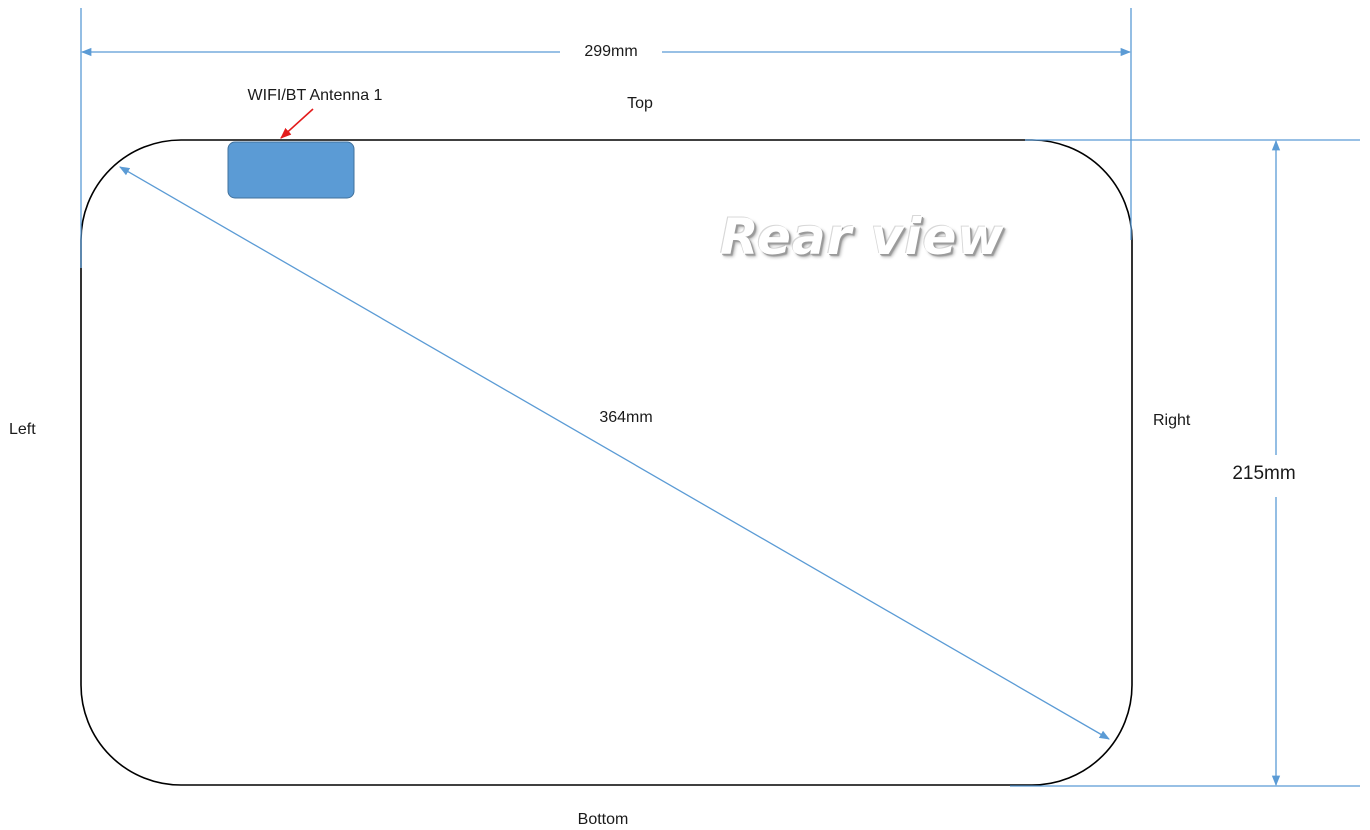  What do you see at coordinates (640, 103) in the screenshot?
I see `side-label-top: Top` at bounding box center [640, 103].